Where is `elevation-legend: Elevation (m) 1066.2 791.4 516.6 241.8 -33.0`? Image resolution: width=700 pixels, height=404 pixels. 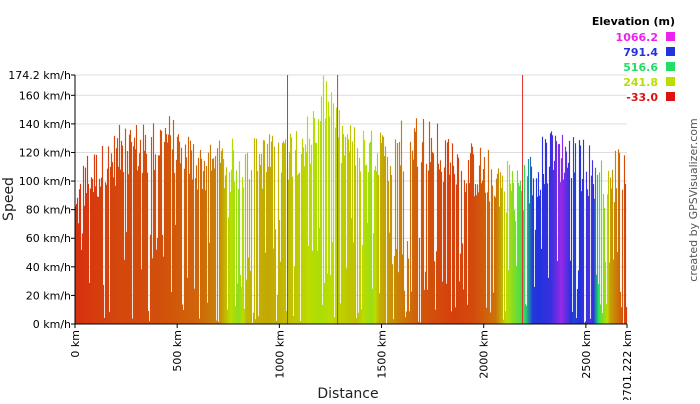 elevation-legend: Elevation (m) 1066.2 791.4 516.6 241.8 -33.0 is located at coordinates (633, 59).